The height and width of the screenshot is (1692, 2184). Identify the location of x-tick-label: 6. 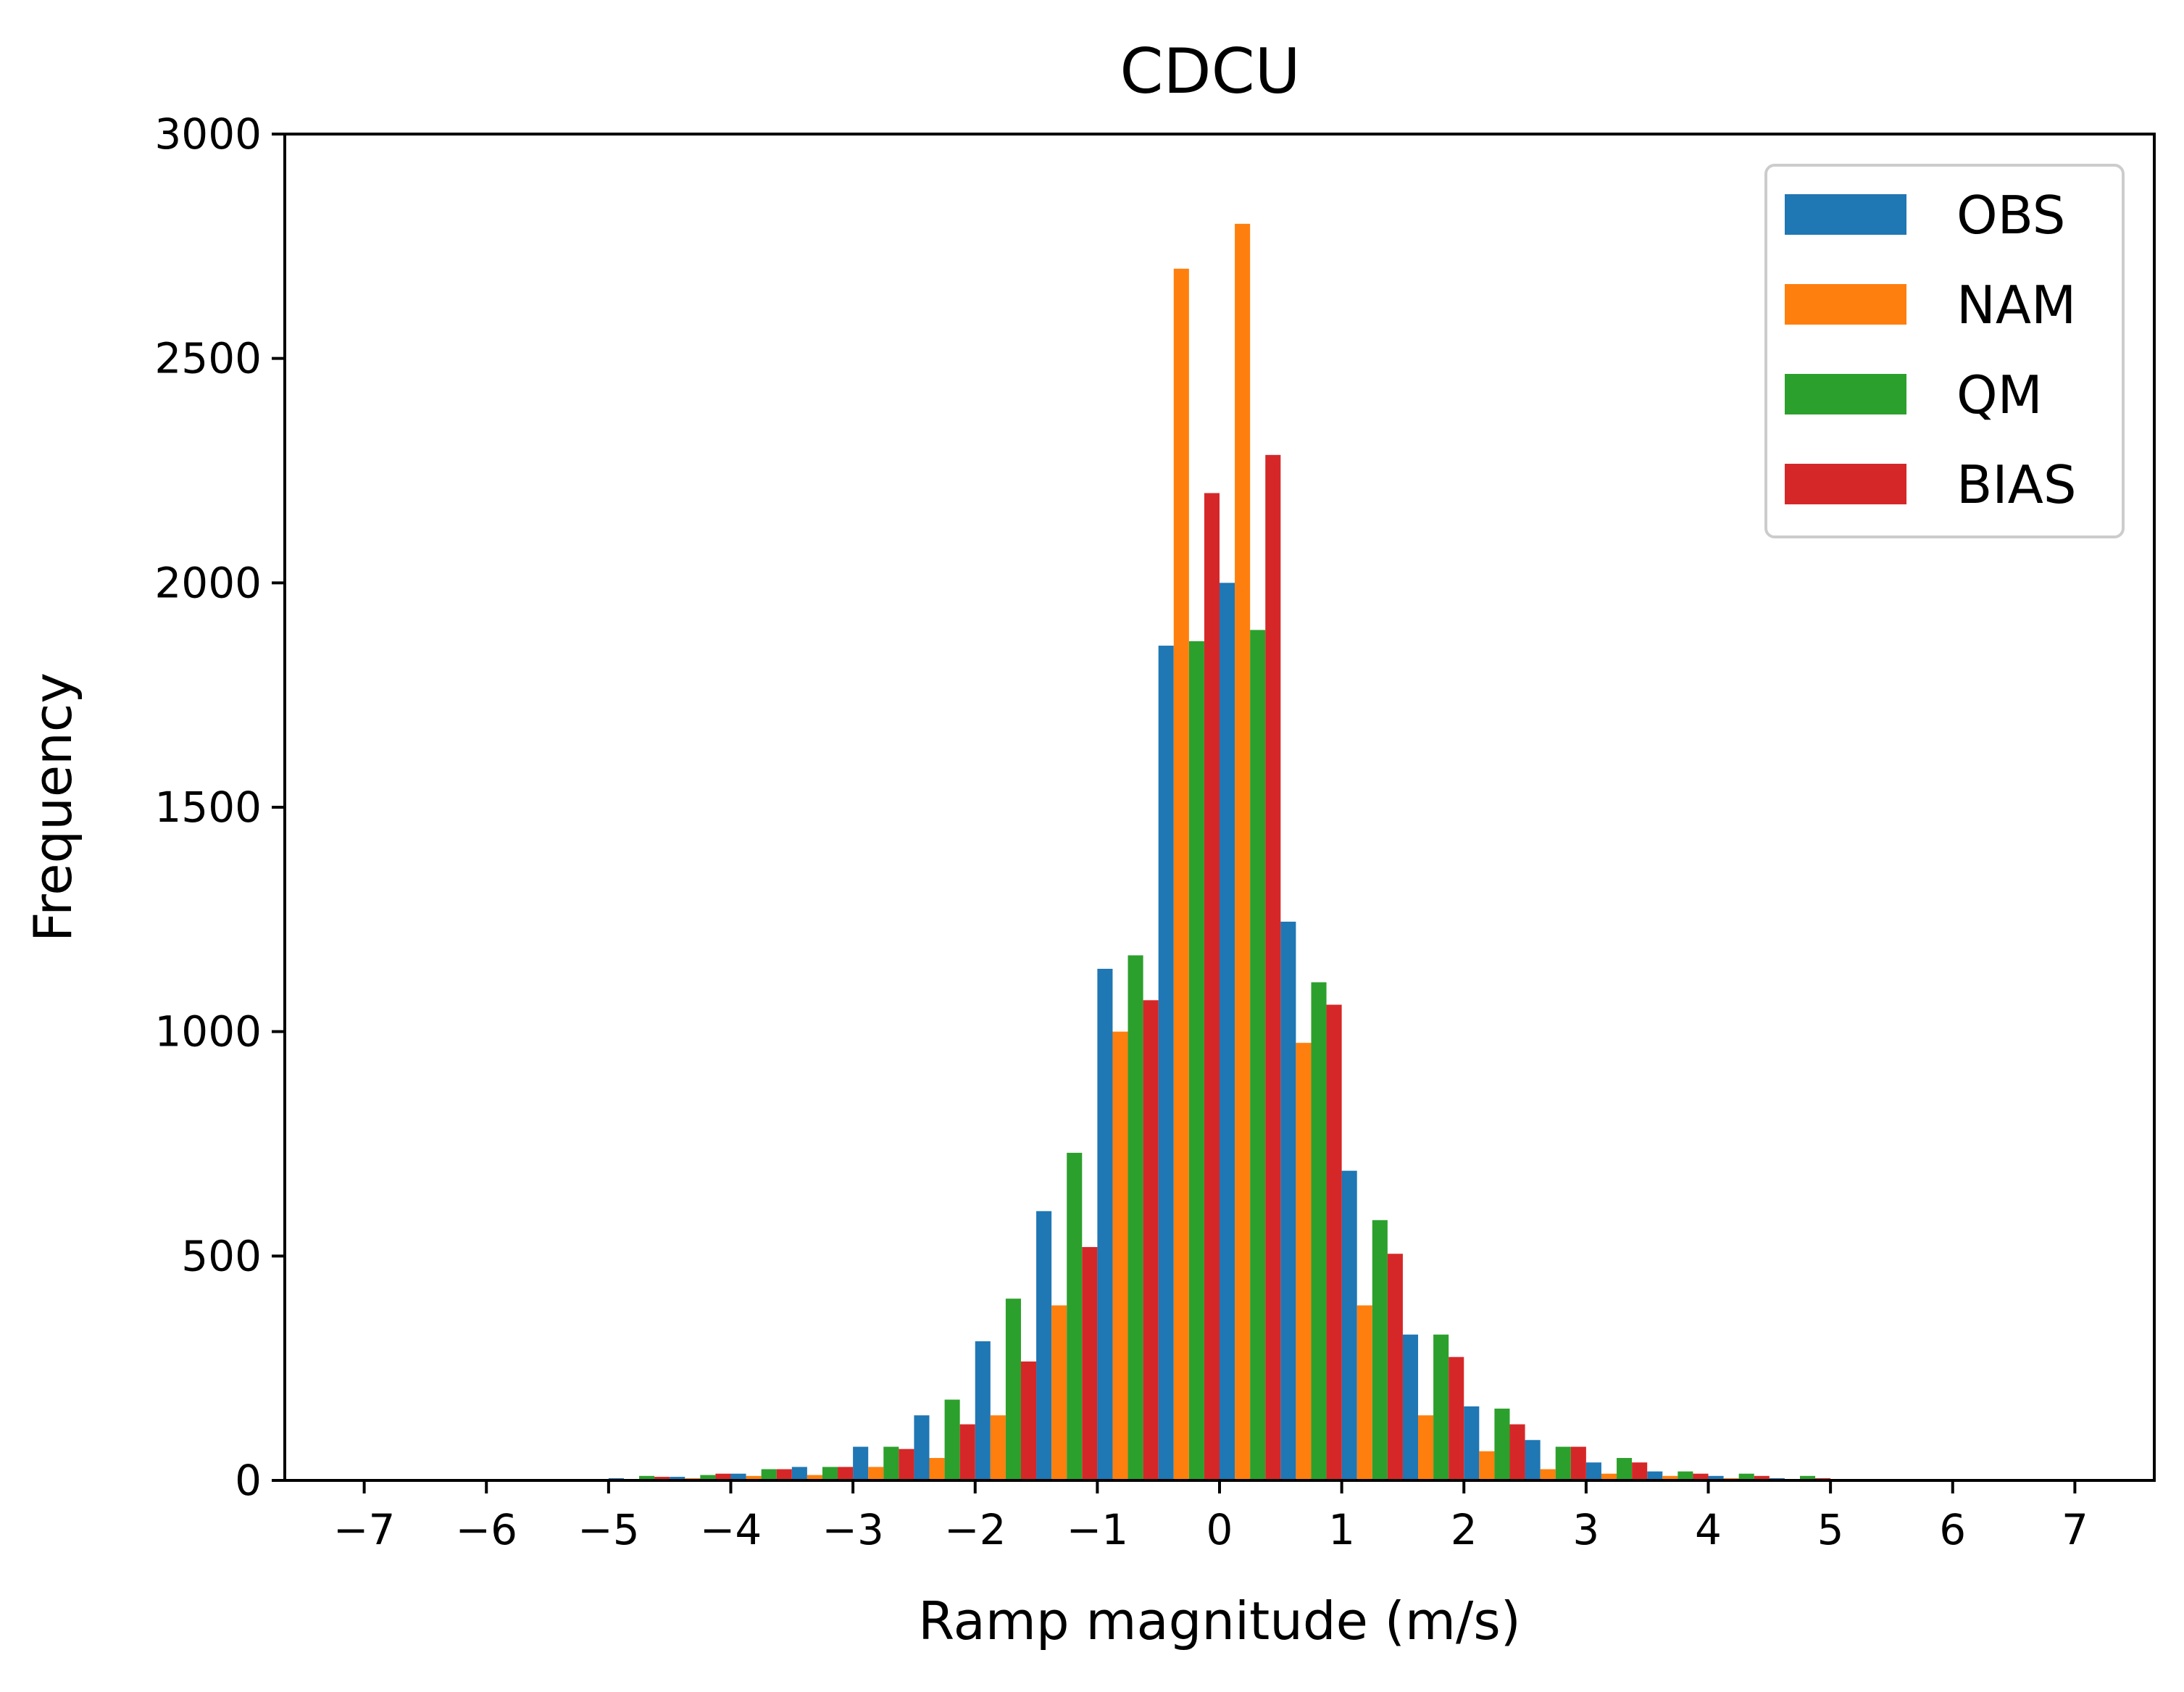
(1953, 1530).